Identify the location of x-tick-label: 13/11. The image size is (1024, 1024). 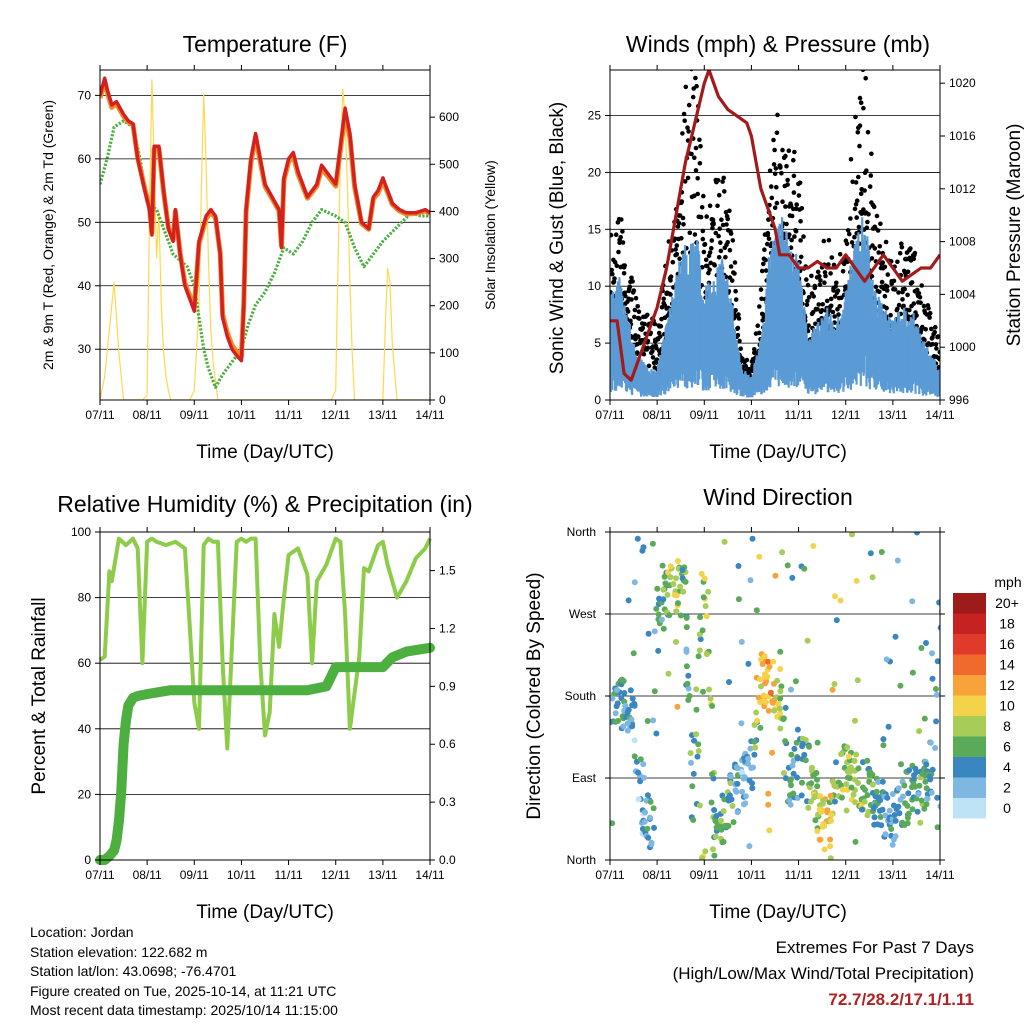
(382, 415).